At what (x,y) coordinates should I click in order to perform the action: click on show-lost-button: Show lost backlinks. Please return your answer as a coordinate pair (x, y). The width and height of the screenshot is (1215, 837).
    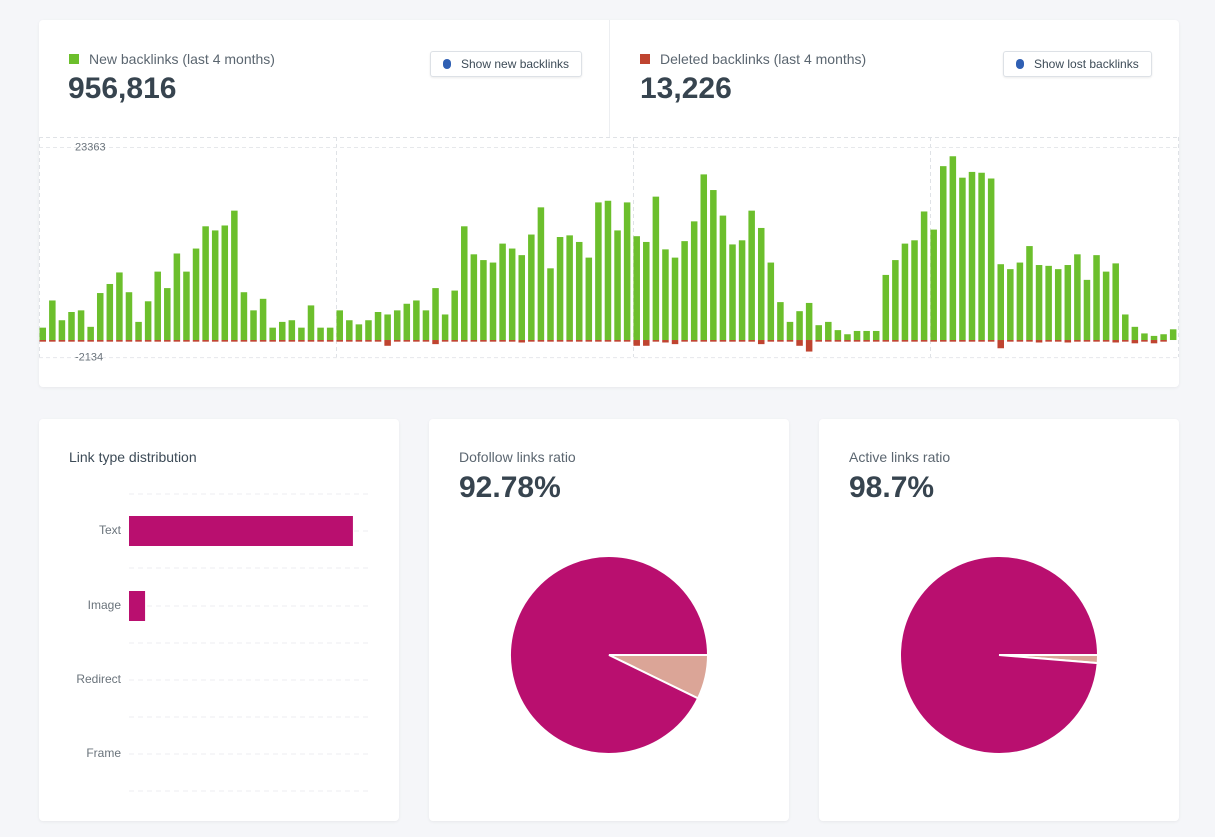
    Looking at the image, I should click on (1077, 64).